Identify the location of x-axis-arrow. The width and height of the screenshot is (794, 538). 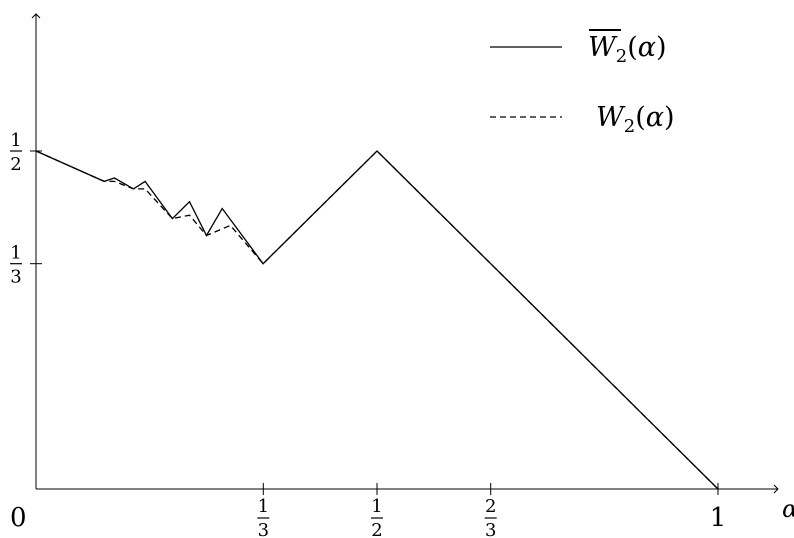
(776, 489).